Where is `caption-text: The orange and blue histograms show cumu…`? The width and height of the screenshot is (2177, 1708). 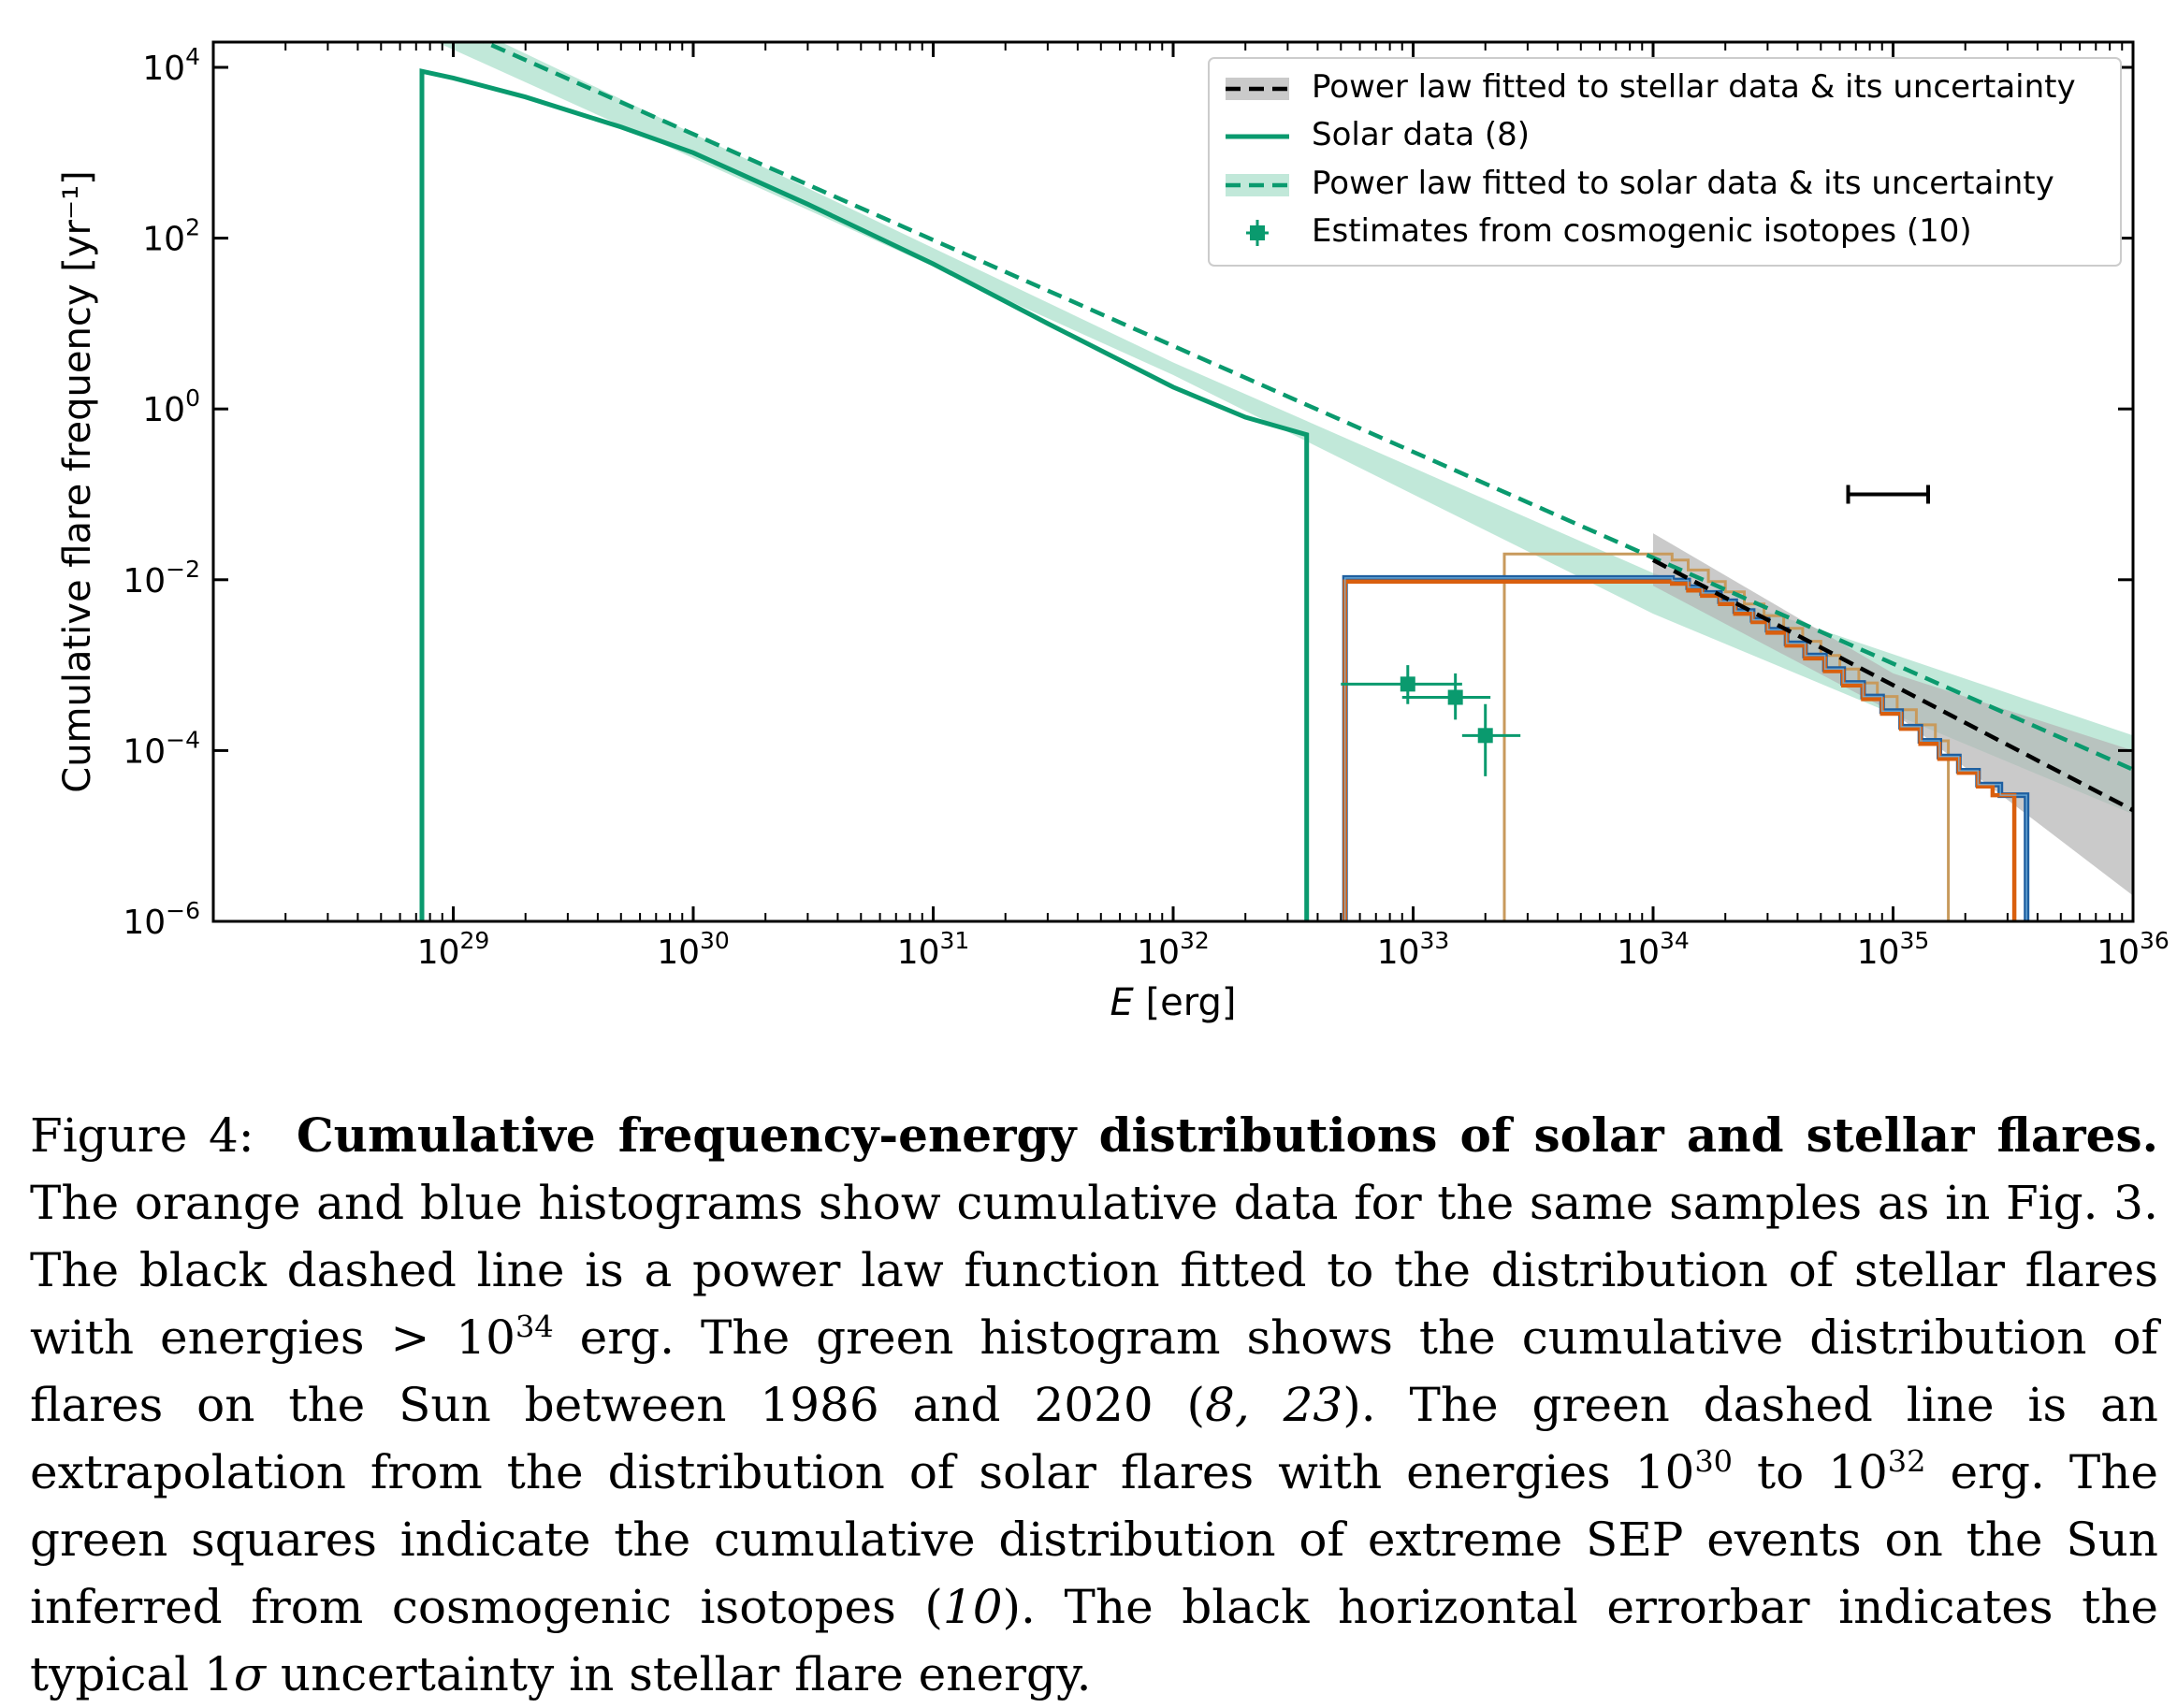
caption-text: The orange and blue histograms show cumu… is located at coordinates (1094, 1270).